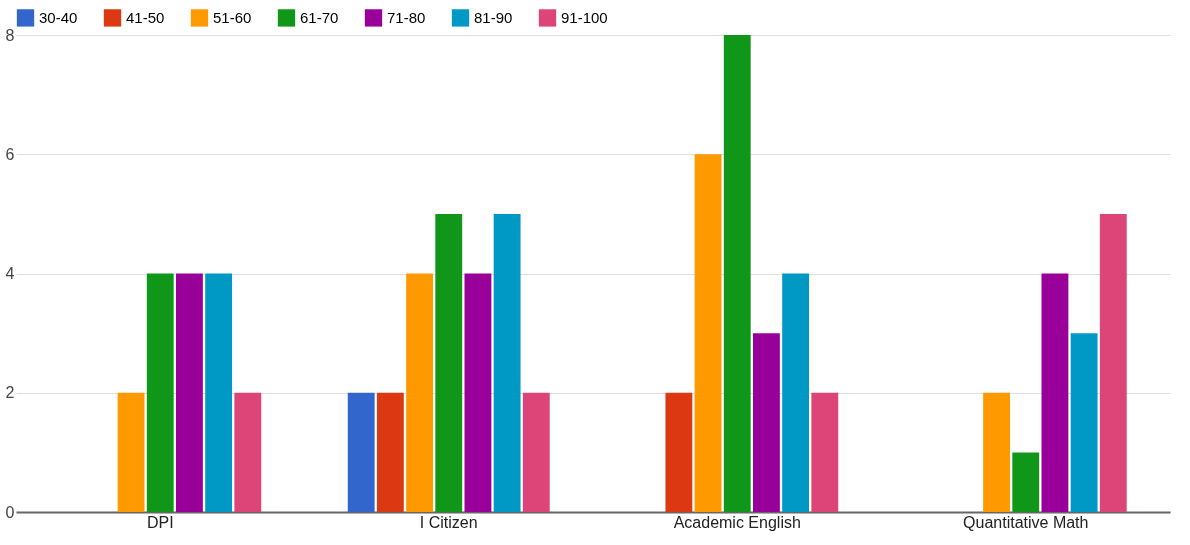 The height and width of the screenshot is (545, 1190). I want to click on legend-label: 51-60, so click(232, 17).